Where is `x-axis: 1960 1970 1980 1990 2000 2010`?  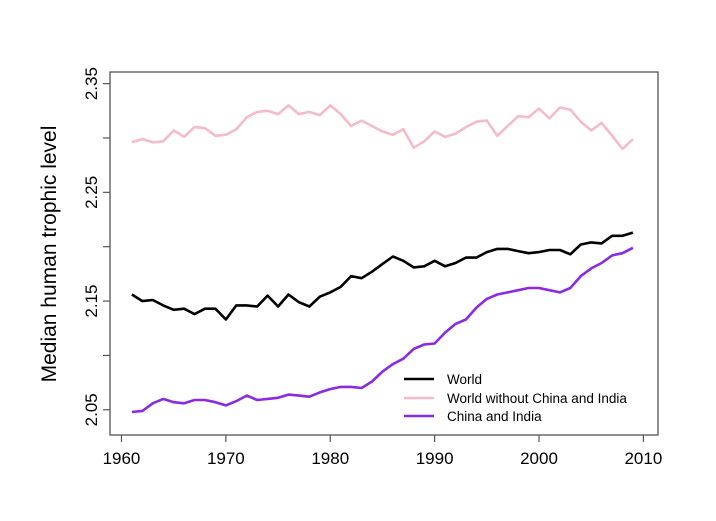 x-axis: 1960 1970 1980 1990 2000 2010 is located at coordinates (382, 451).